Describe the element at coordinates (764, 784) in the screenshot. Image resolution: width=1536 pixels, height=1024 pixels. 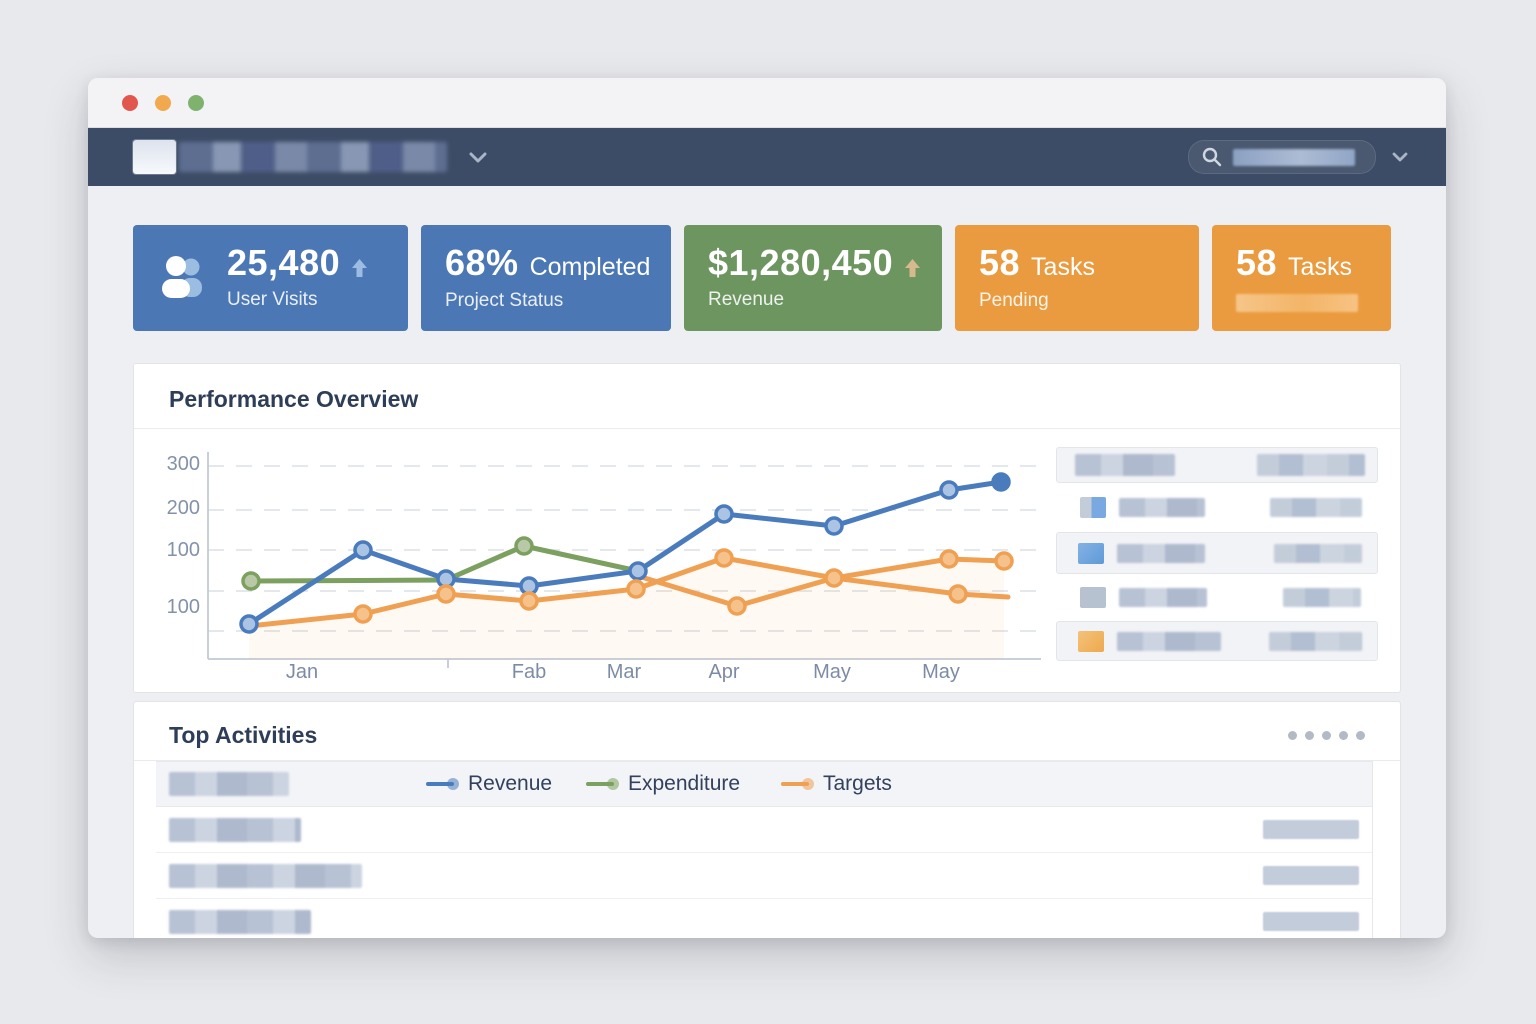
I see `activity-row: Revenue Expenditure Targets` at that location.